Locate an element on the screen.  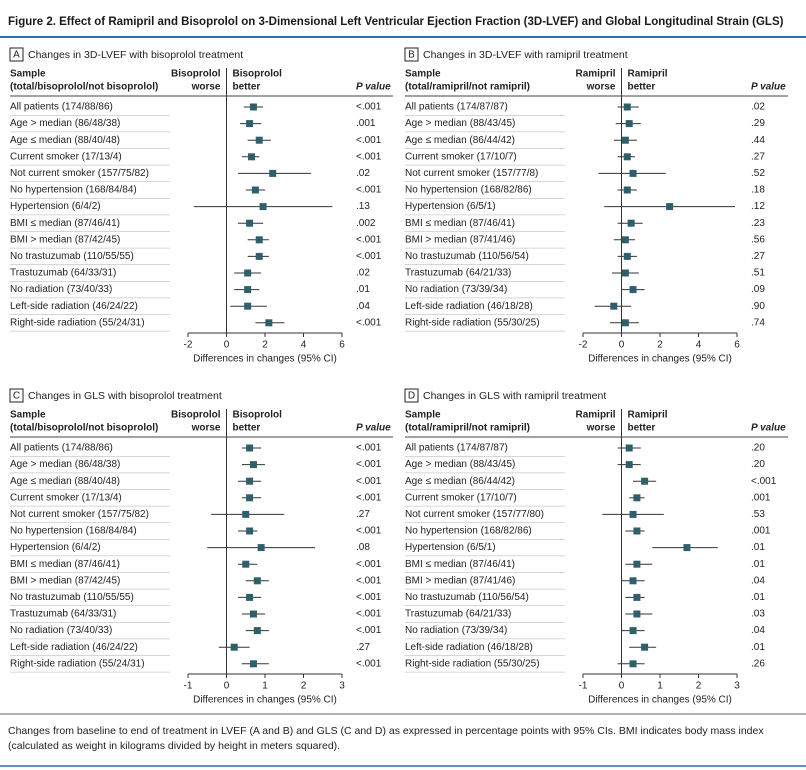
panel-letter: D is located at coordinates (411, 396).